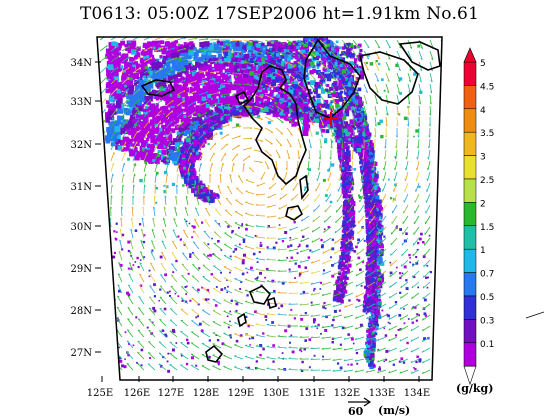 The image size is (544, 420). What do you see at coordinates (487, 87) in the screenshot?
I see `colorbar-label: 4.5` at bounding box center [487, 87].